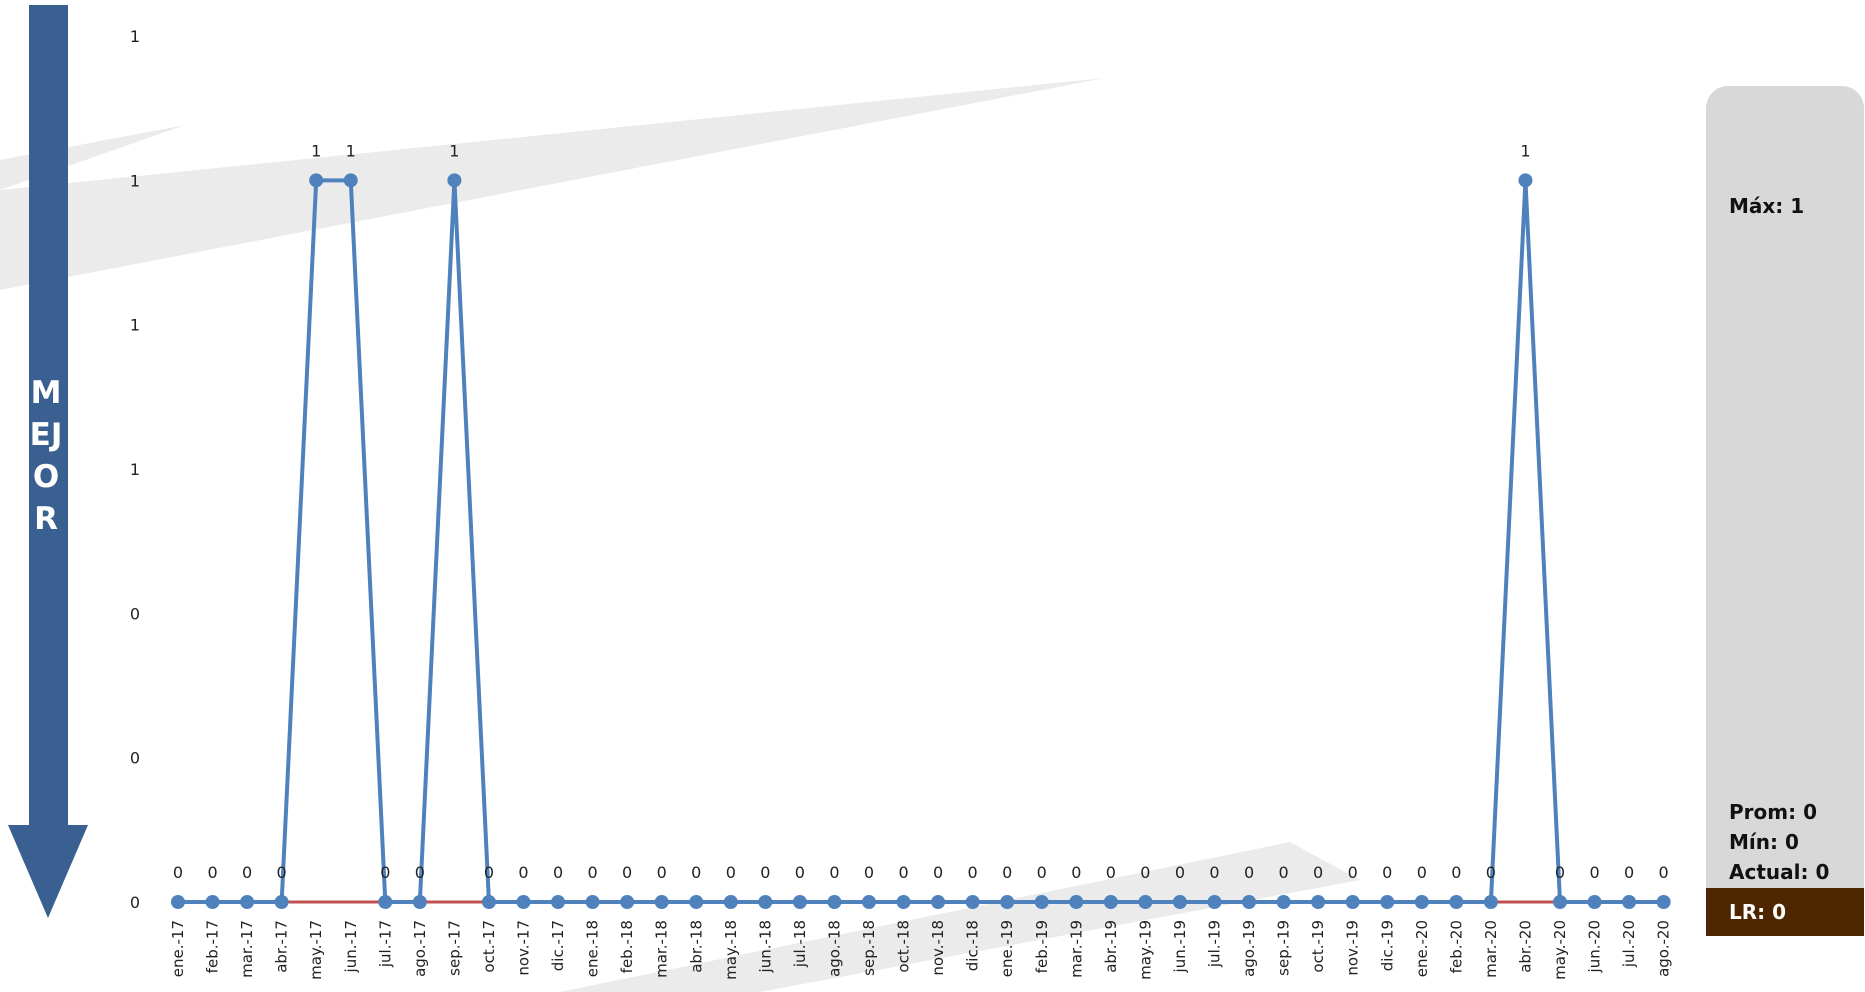  Describe the element at coordinates (1318, 946) in the screenshot. I see `x-tick-label: oct.-19` at that location.